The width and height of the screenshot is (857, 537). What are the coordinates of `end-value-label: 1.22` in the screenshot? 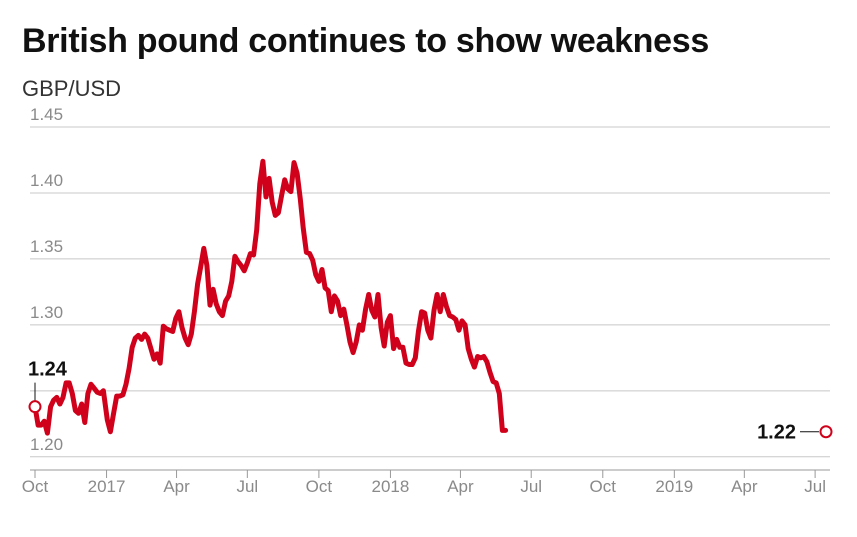 It's located at (776, 433).